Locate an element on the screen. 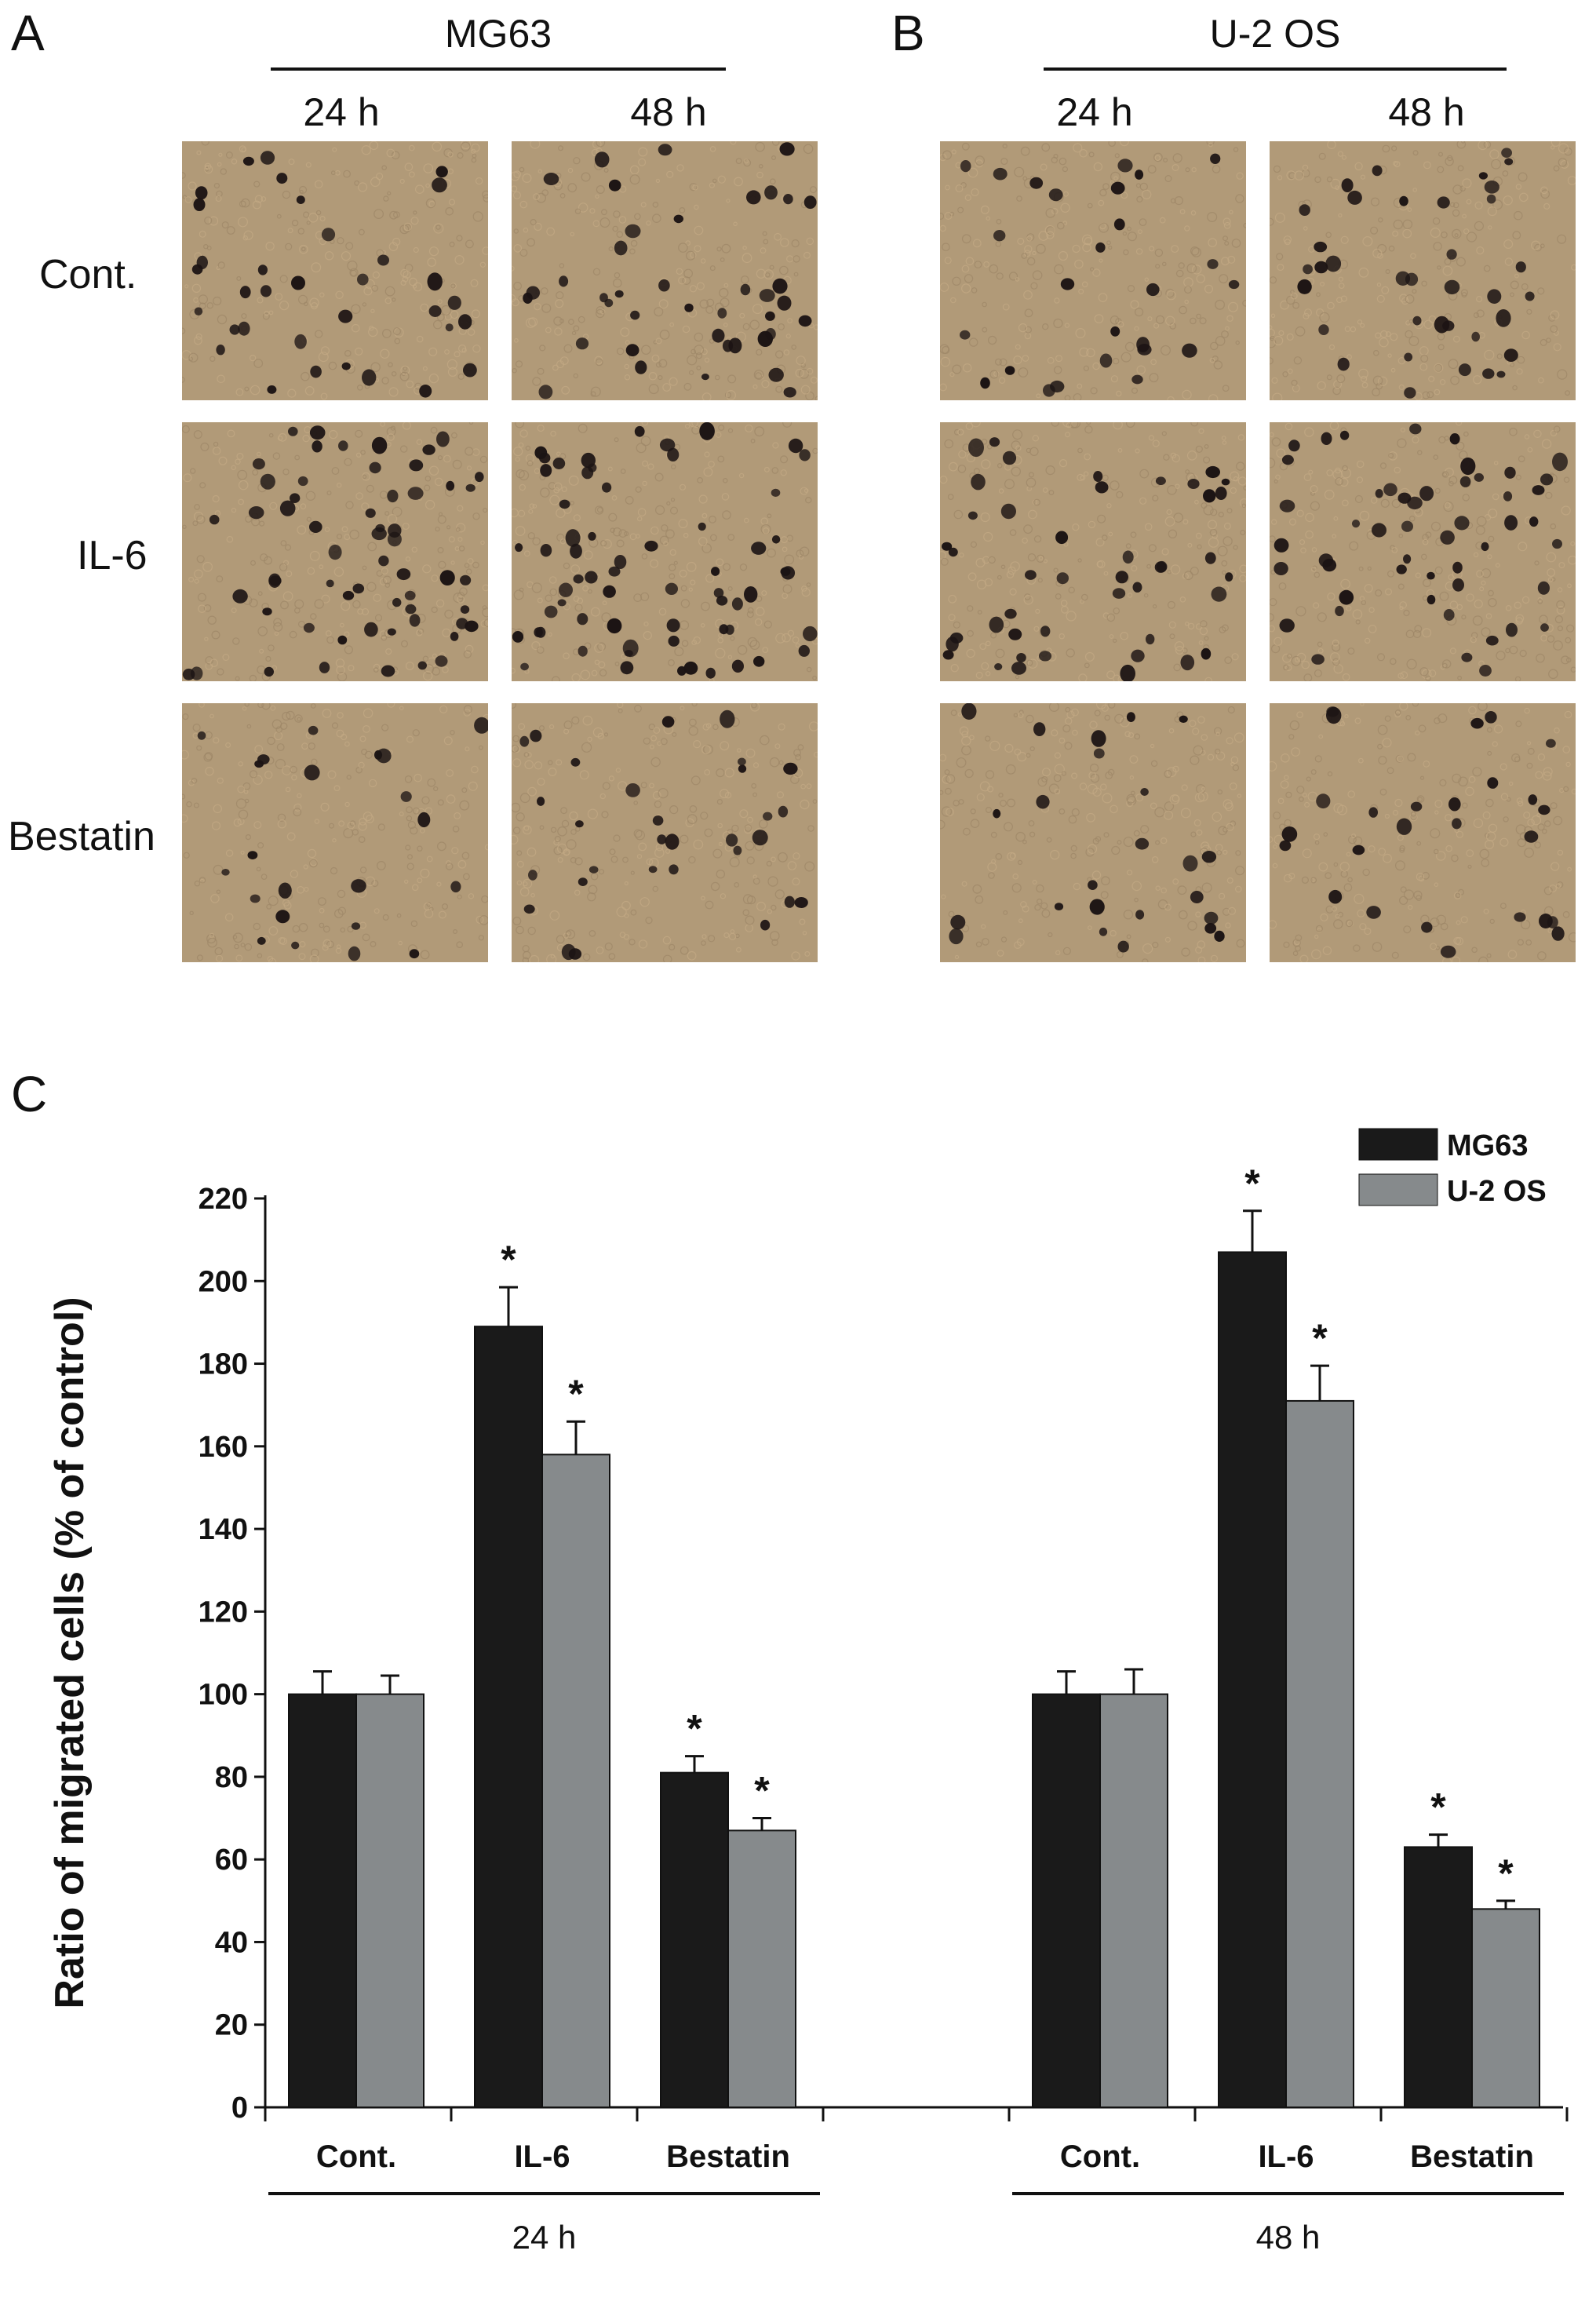  panel-b-letter: B is located at coordinates (908, 33).